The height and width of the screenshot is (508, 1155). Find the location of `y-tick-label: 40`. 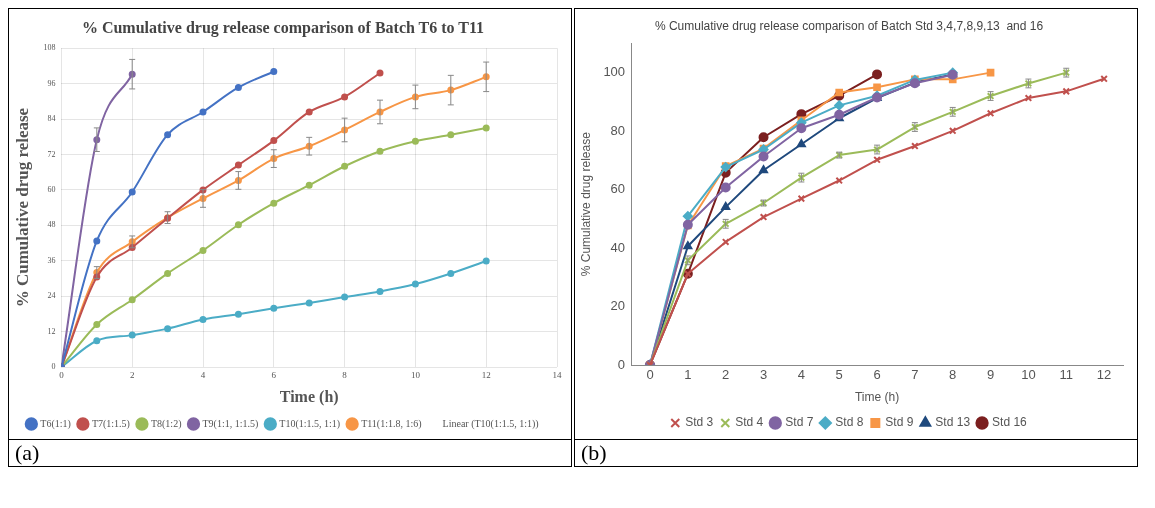

y-tick-label: 40 is located at coordinates (618, 247).